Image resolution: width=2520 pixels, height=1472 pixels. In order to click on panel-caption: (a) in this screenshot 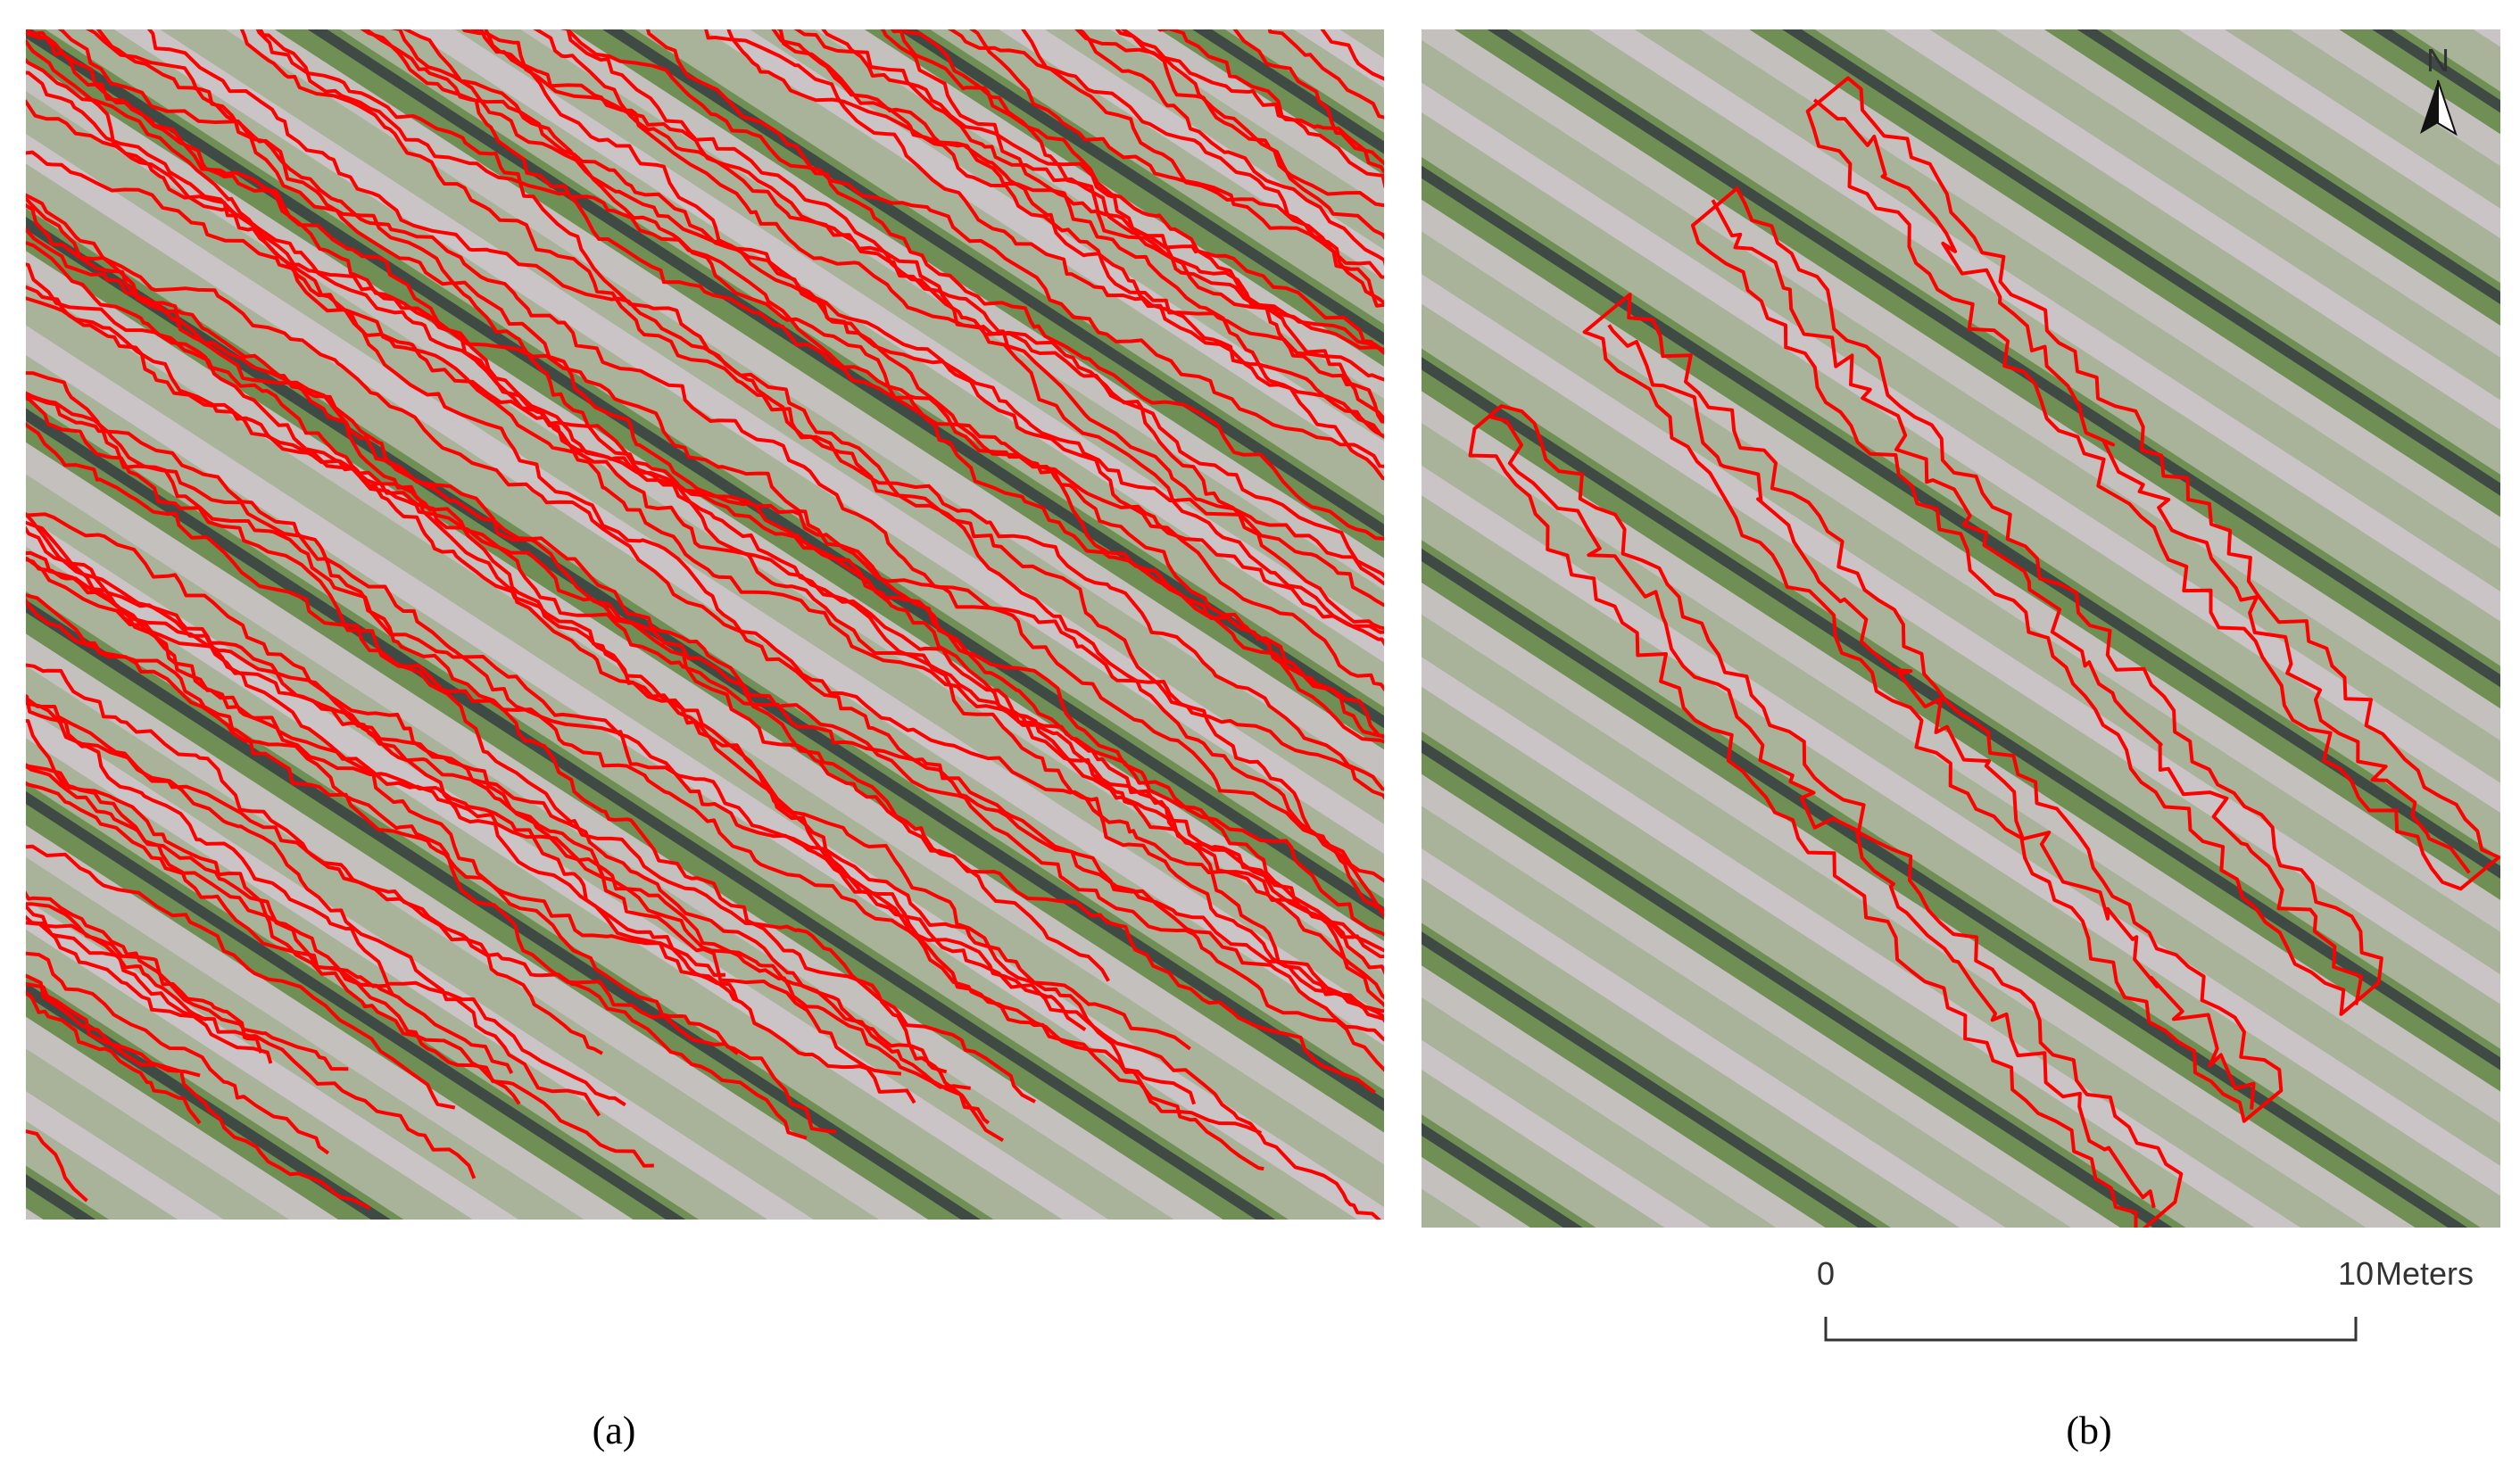, I will do `click(614, 1430)`.